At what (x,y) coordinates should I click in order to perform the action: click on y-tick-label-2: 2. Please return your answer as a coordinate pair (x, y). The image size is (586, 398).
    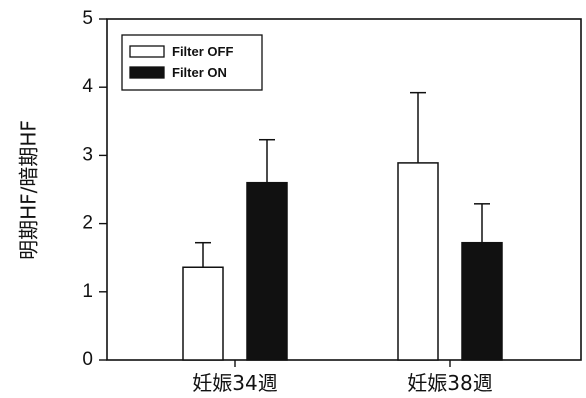
    Looking at the image, I should click on (87, 223).